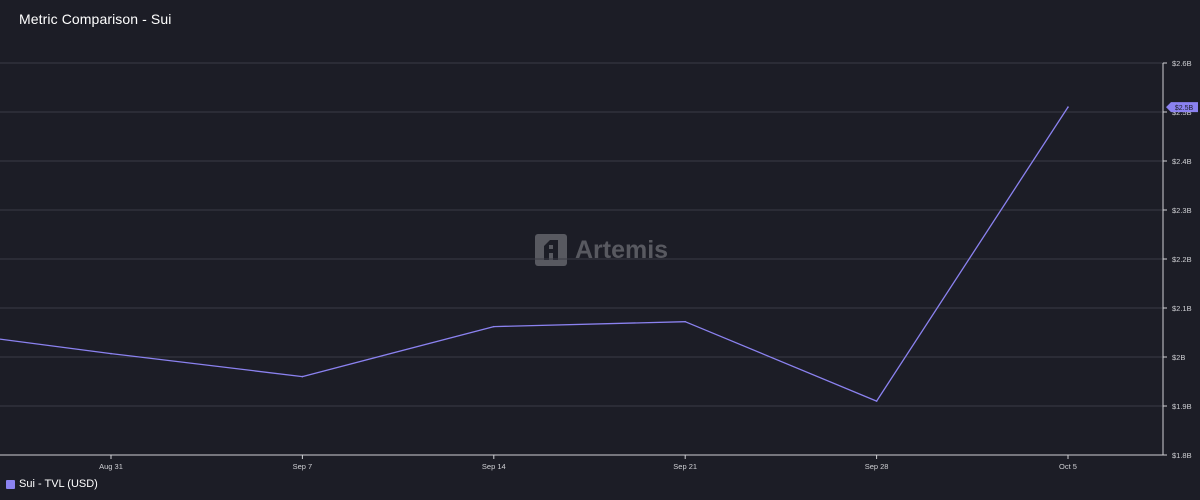  Describe the element at coordinates (58, 484) in the screenshot. I see `legend-label: Sui - TVL (USD)` at that location.